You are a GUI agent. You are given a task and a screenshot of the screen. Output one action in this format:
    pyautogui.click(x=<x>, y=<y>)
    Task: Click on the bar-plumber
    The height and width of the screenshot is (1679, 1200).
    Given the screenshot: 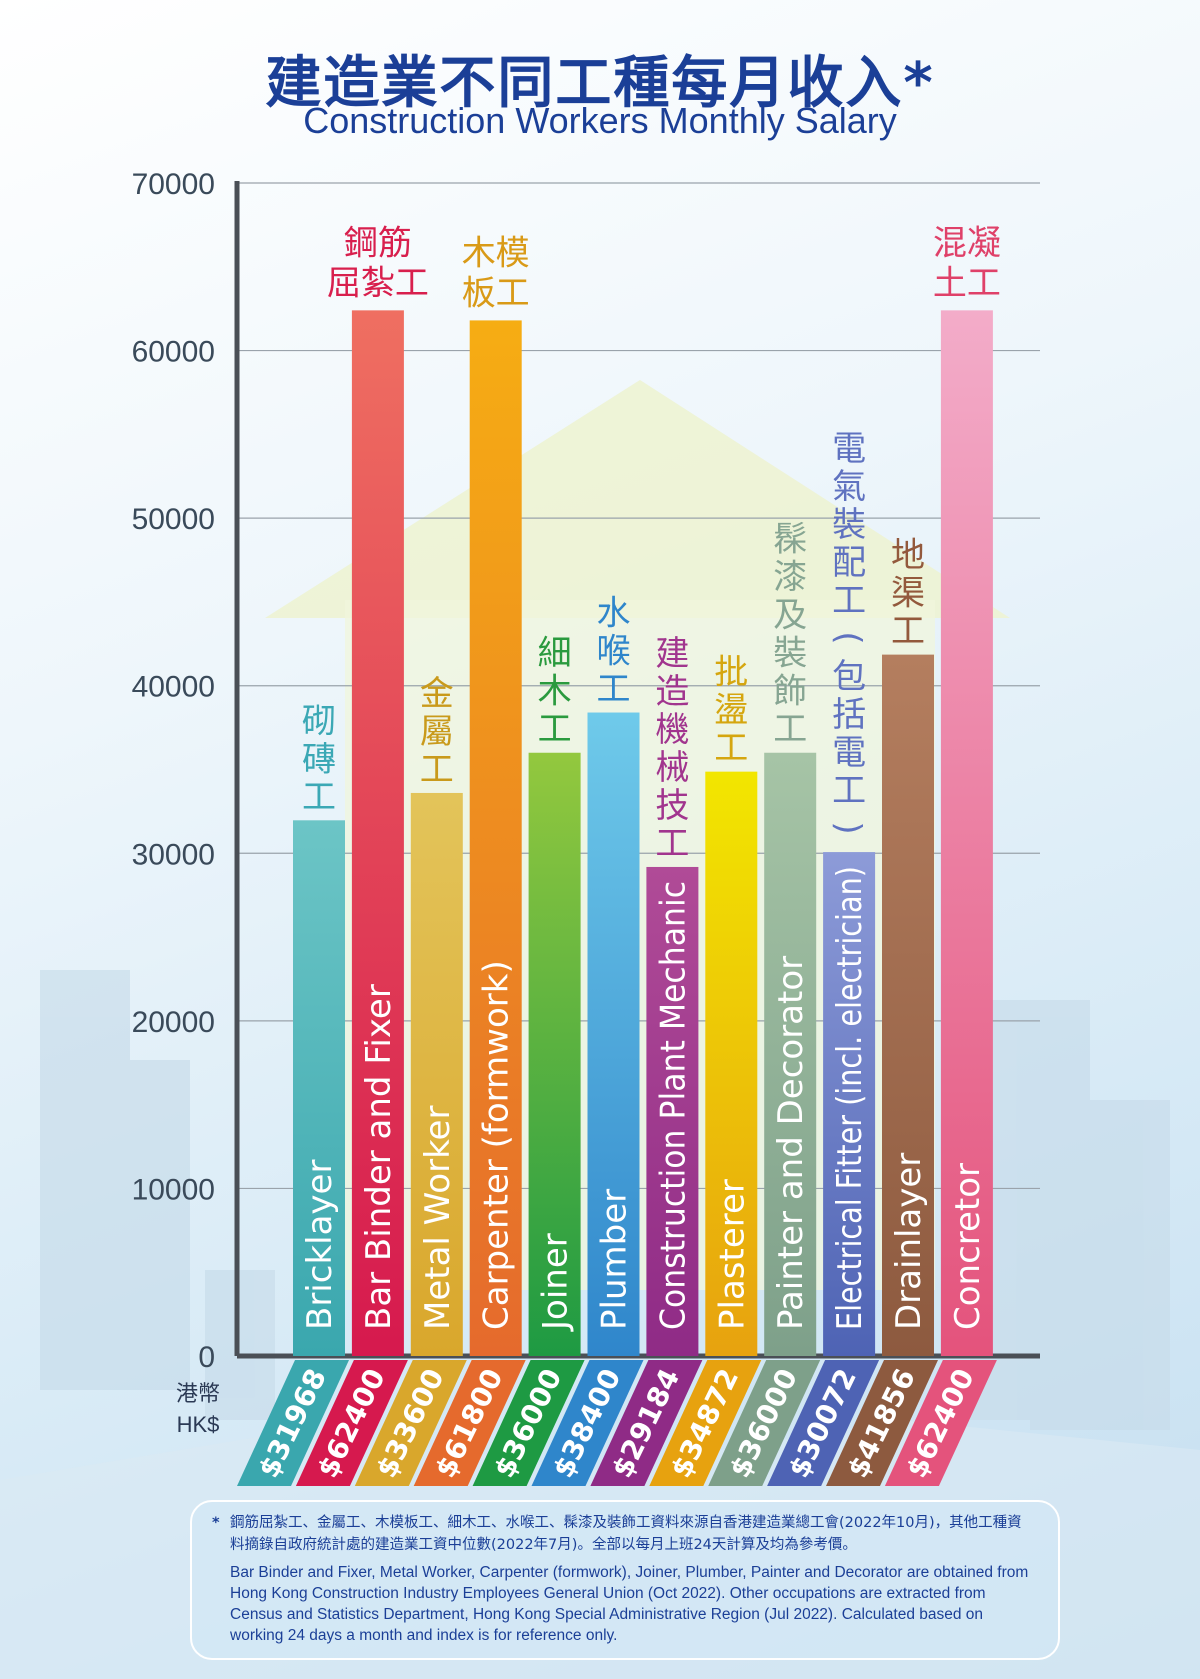 What is the action you would take?
    pyautogui.click(x=613, y=1034)
    